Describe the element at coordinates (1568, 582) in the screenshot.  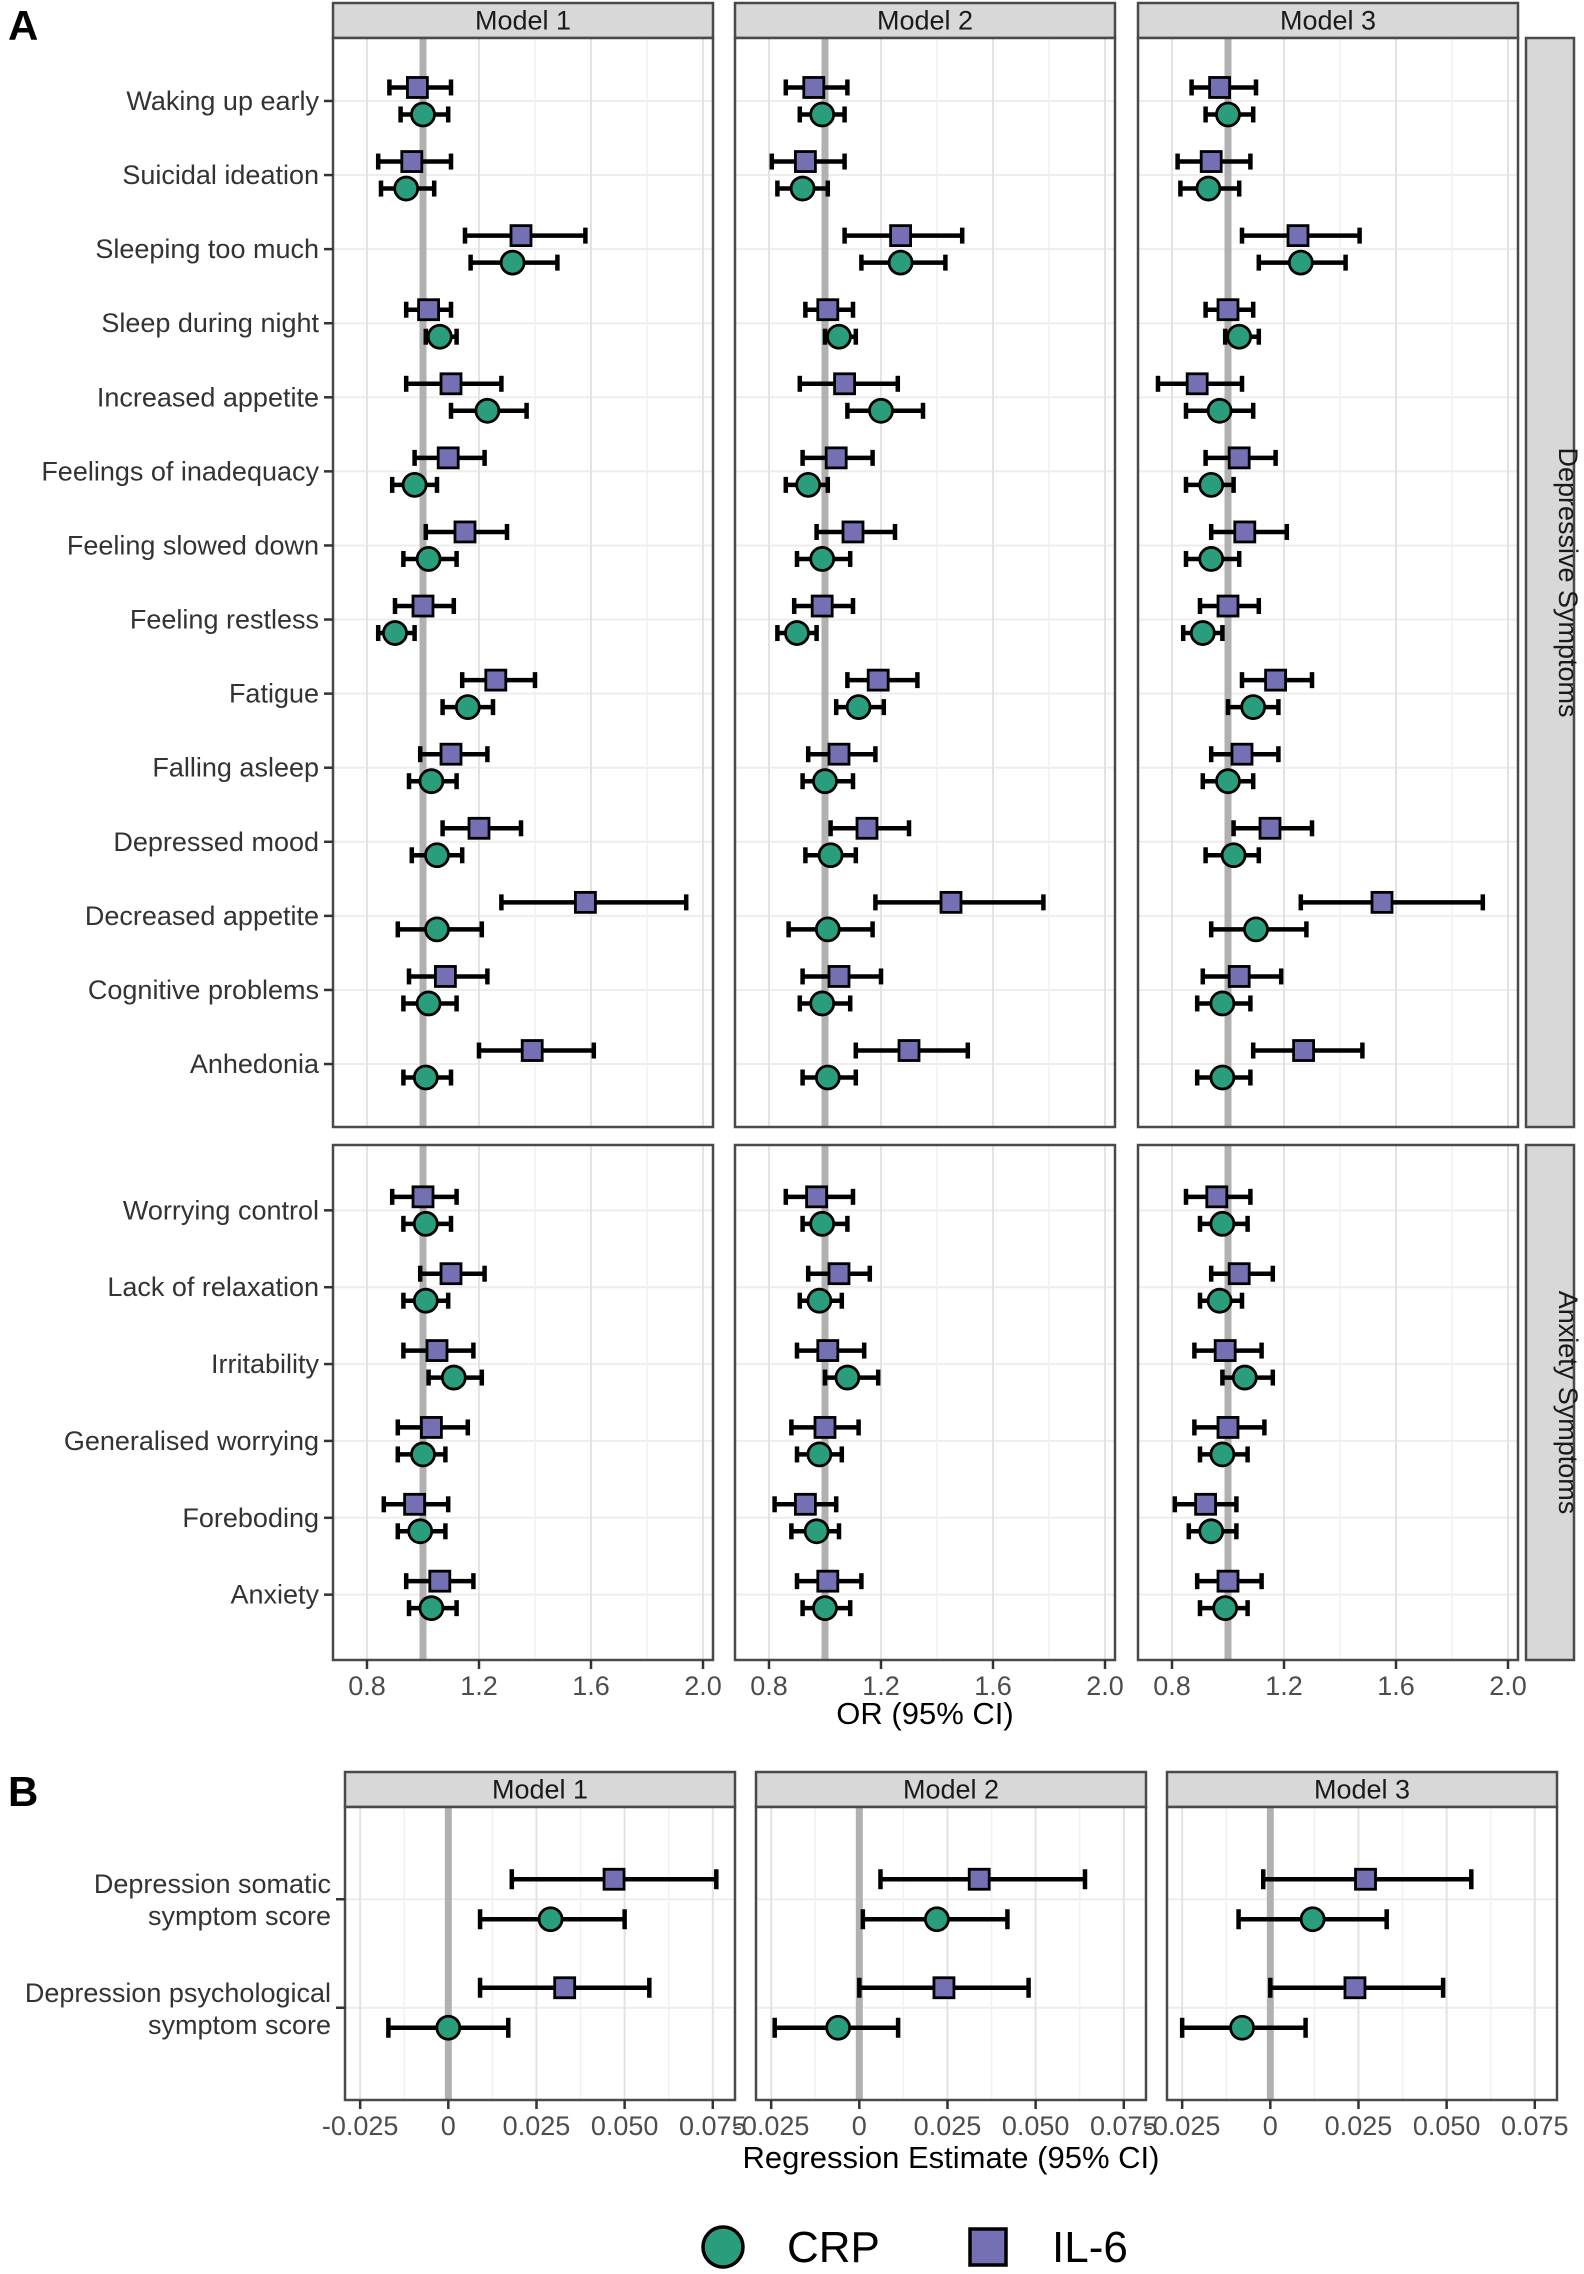
I see `group-strip-label: Depressive Symptoms` at that location.